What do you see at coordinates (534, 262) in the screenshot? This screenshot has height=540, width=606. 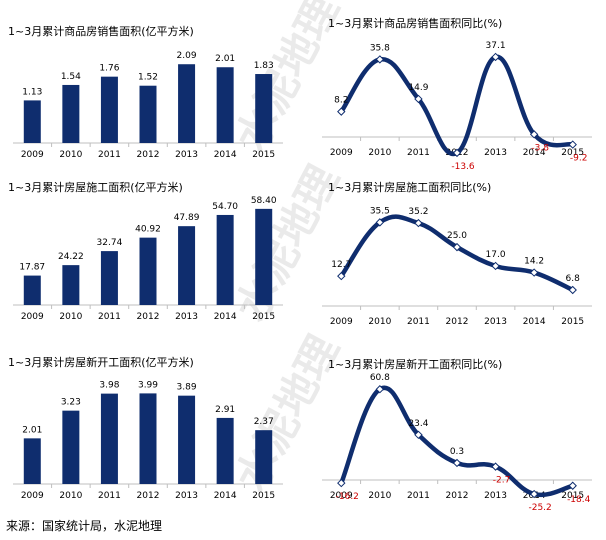 I see `data-label: 14.2` at bounding box center [534, 262].